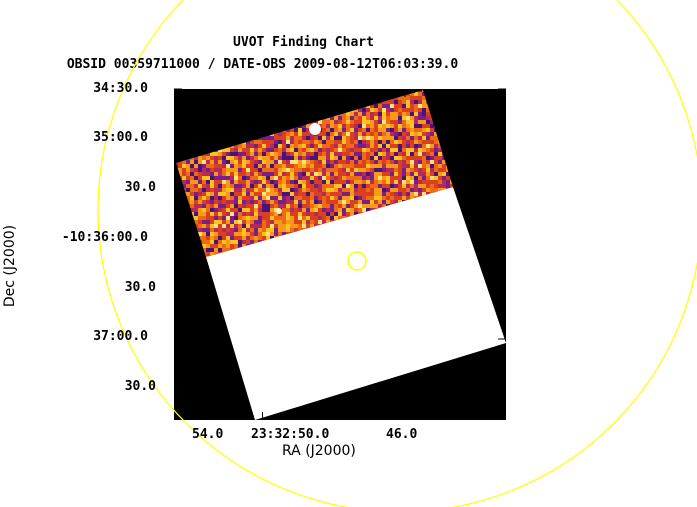 This screenshot has height=507, width=697. What do you see at coordinates (120, 137) in the screenshot?
I see `ytick-label: 35:00.0` at bounding box center [120, 137].